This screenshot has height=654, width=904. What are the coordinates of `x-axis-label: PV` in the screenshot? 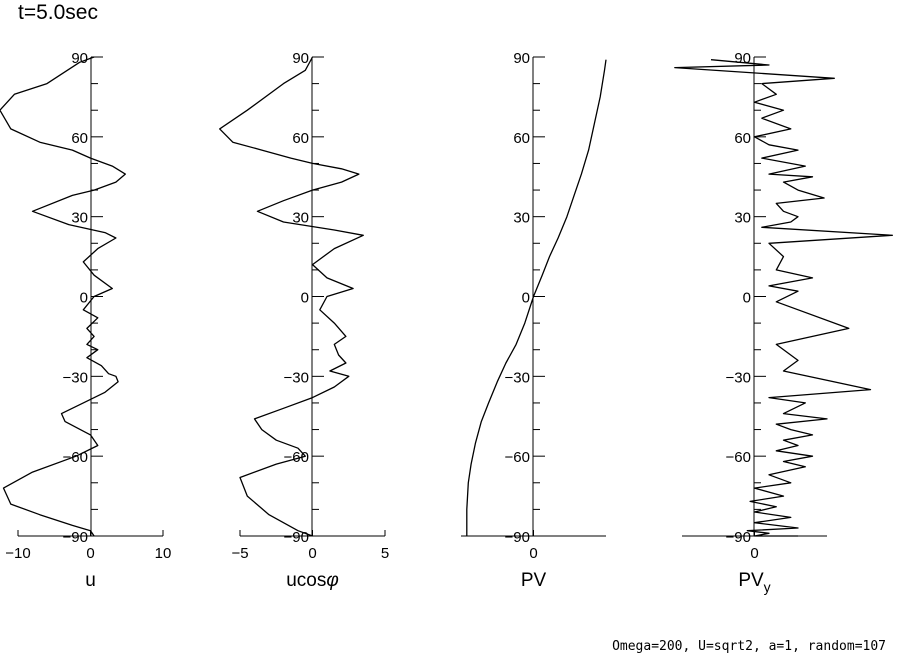 It's located at (534, 580).